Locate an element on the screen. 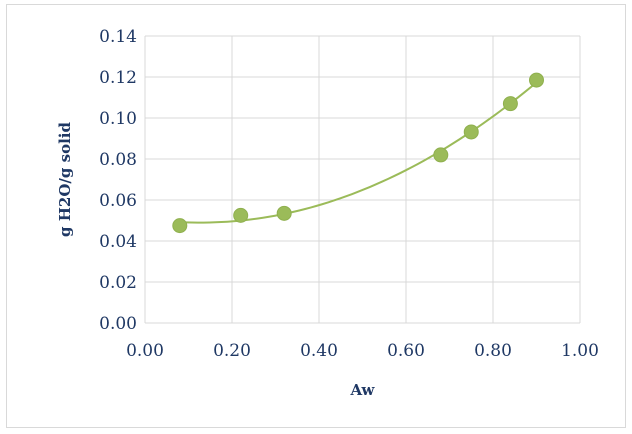  x-tick-labels: 0.00 0.20 0.40 0.60 0.80 1.00 is located at coordinates (362, 351).